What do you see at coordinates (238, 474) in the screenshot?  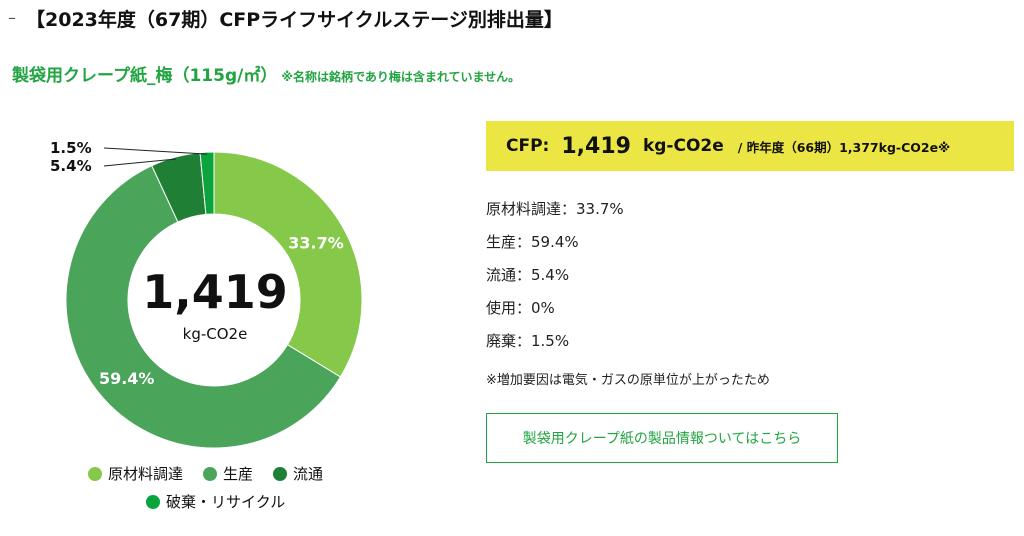 I see `legend-label: 生産` at bounding box center [238, 474].